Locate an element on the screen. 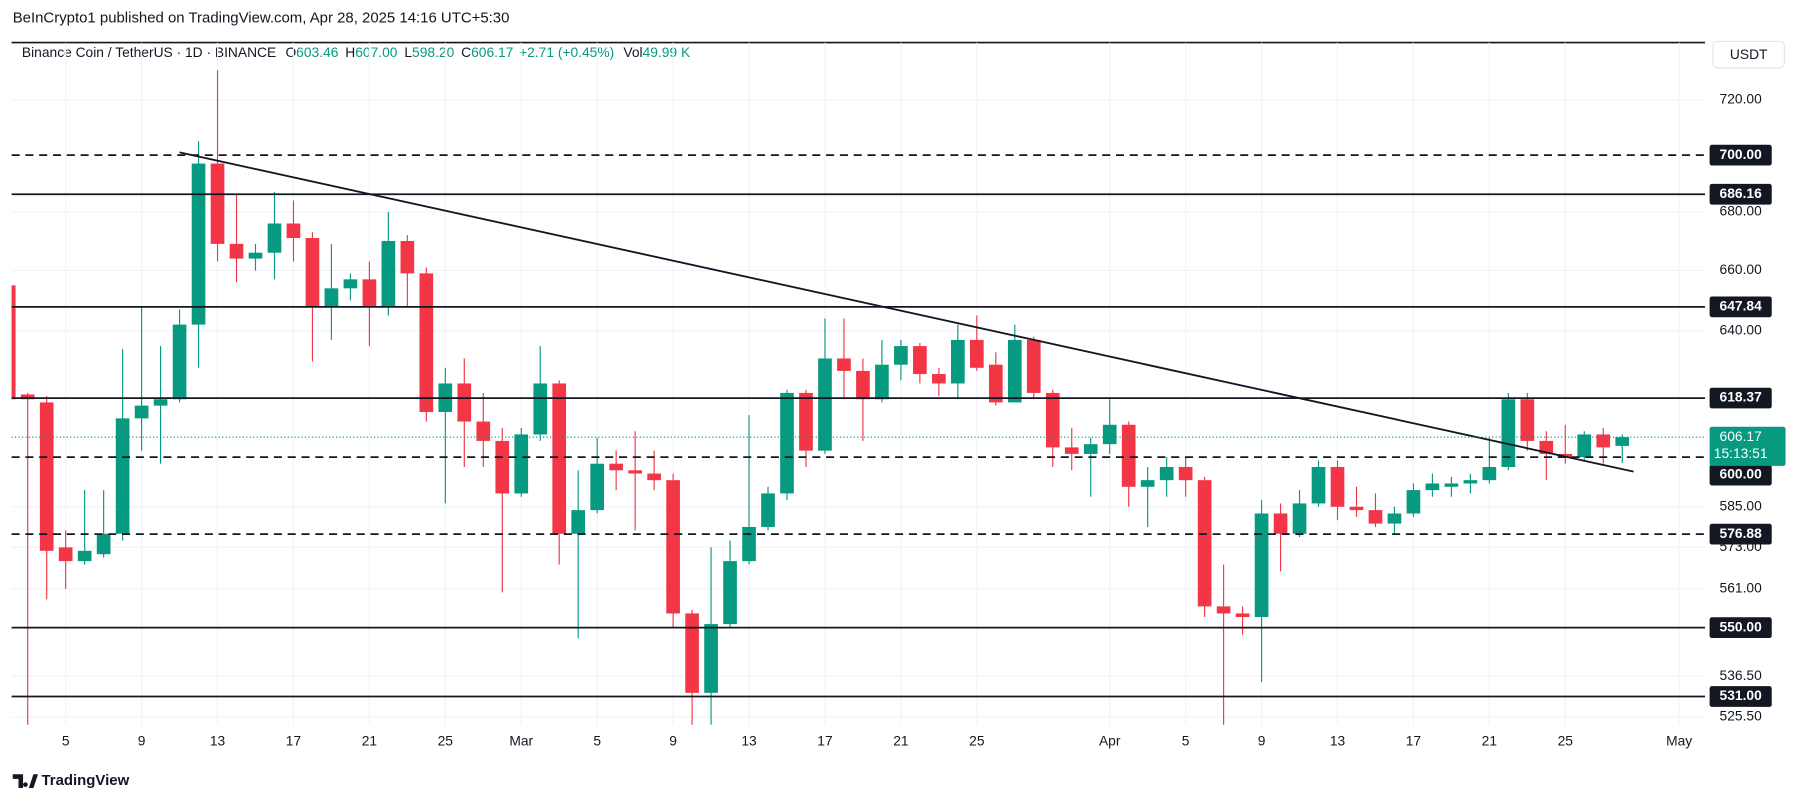  legend-key: L is located at coordinates (408, 52).